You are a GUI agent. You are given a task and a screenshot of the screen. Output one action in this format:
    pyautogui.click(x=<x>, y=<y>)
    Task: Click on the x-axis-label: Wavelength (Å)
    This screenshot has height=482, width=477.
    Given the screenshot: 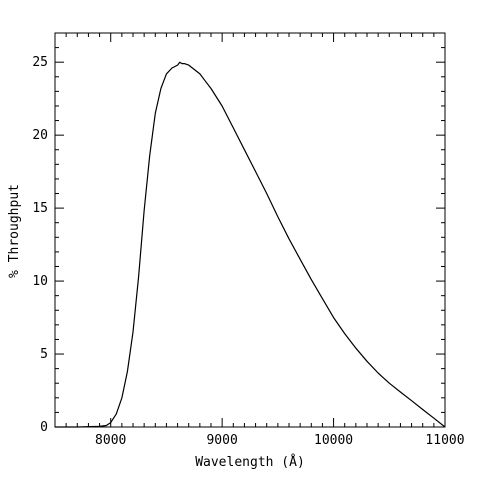 What is the action you would take?
    pyautogui.click(x=250, y=462)
    